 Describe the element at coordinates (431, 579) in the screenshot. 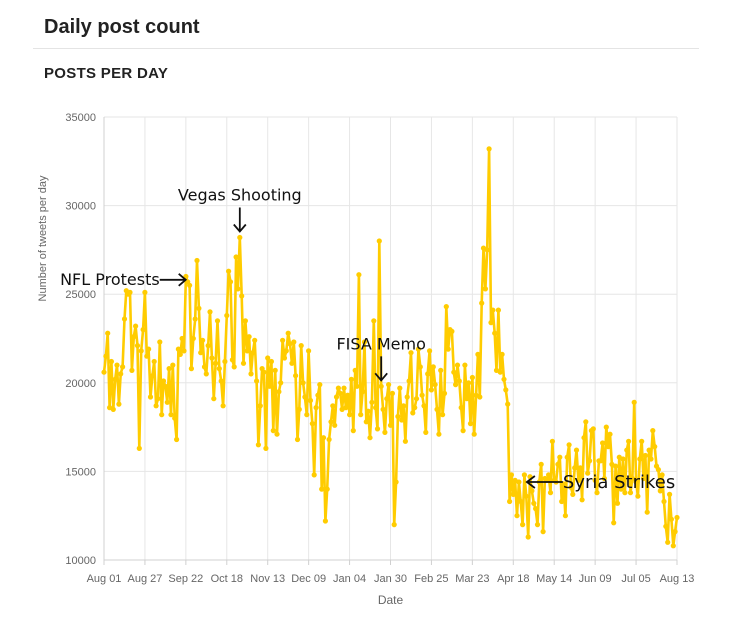

I see `x-tick-label: Feb 25` at that location.